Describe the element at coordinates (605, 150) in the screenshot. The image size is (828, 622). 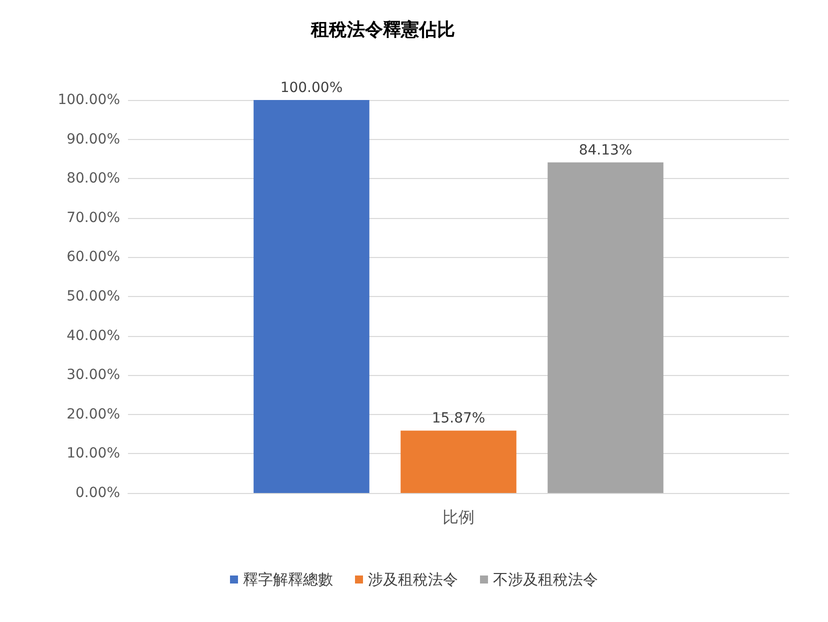
I see `data-label: 84.13%` at that location.